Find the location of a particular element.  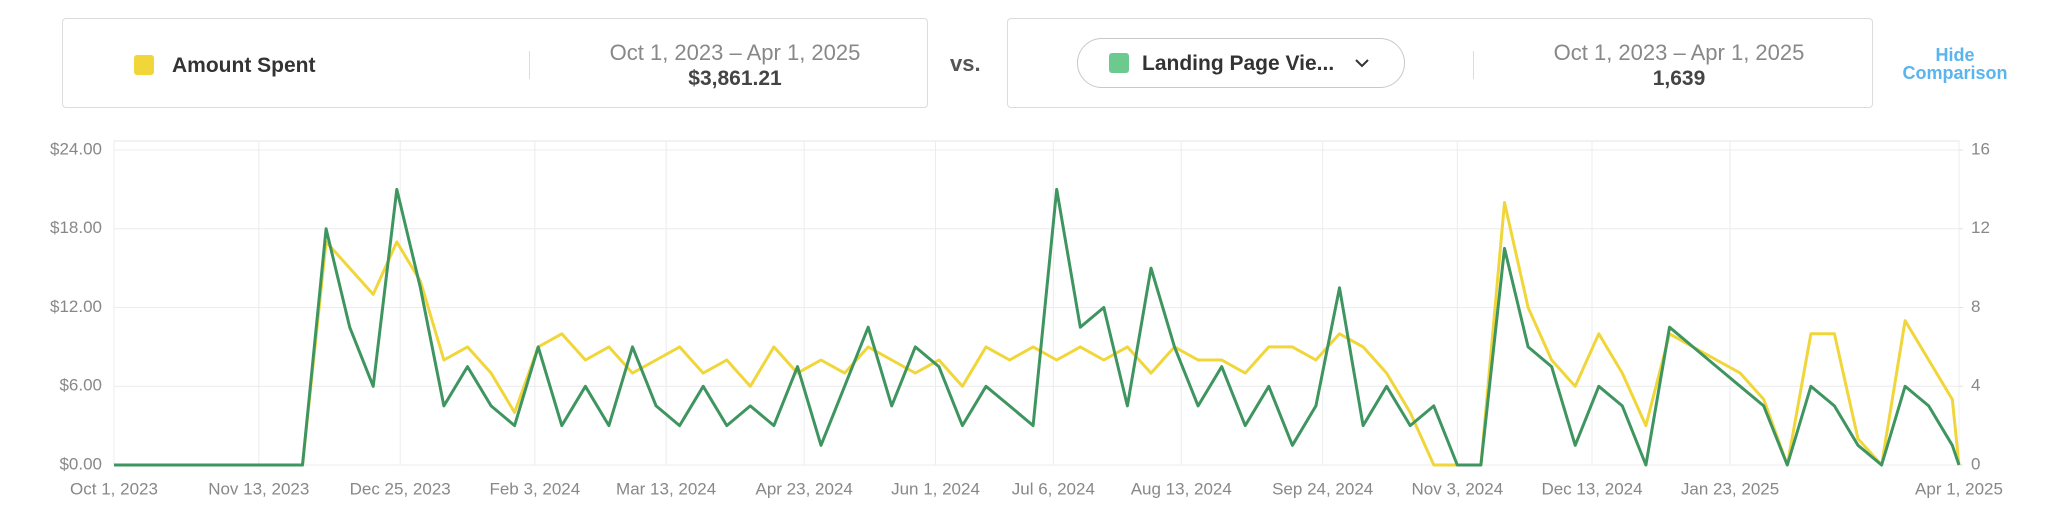

y2-tick-label: 12 is located at coordinates (1980, 227).